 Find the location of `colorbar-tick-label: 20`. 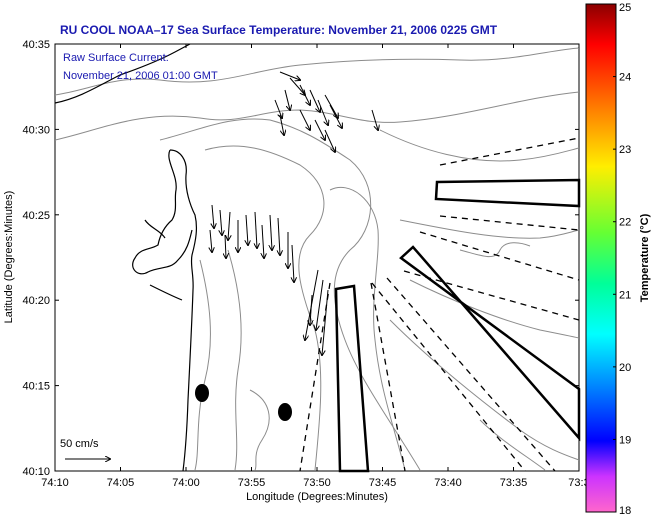

colorbar-tick-label: 20 is located at coordinates (625, 368).